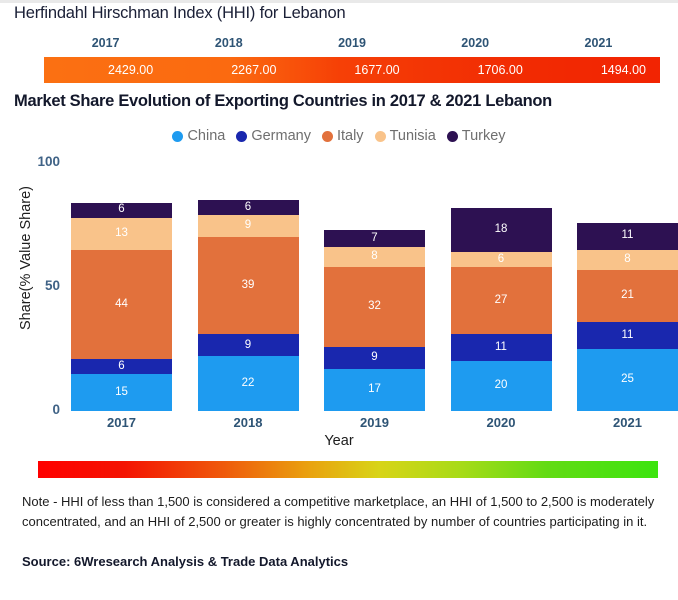 This screenshot has width=678, height=600. What do you see at coordinates (339, 1) in the screenshot?
I see `top-border-strip` at bounding box center [339, 1].